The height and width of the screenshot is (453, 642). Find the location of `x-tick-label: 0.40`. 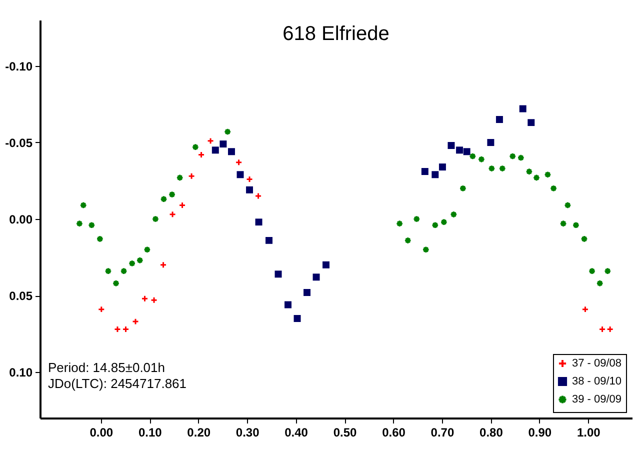

x-tick-label: 0.40 is located at coordinates (296, 433).